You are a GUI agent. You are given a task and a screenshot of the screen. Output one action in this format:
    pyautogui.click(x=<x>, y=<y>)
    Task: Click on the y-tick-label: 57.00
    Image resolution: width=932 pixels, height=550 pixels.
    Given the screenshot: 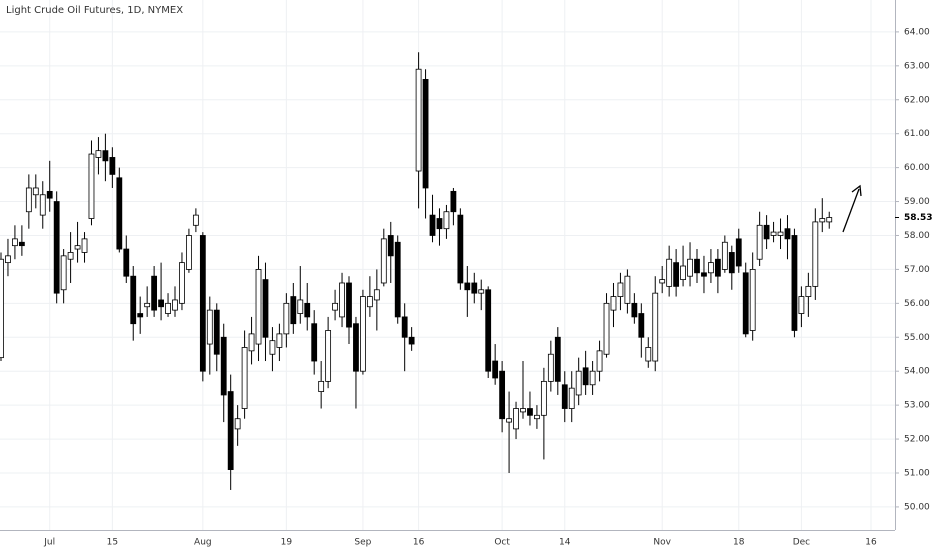 What is the action you would take?
    pyautogui.click(x=917, y=270)
    